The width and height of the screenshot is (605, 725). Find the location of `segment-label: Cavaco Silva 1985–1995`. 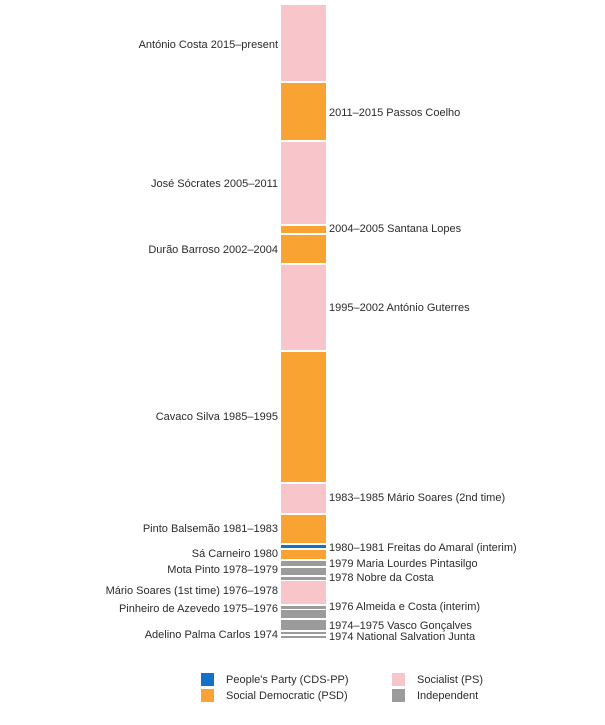

segment-label: Cavaco Silva 1985–1995 is located at coordinates (216, 417).